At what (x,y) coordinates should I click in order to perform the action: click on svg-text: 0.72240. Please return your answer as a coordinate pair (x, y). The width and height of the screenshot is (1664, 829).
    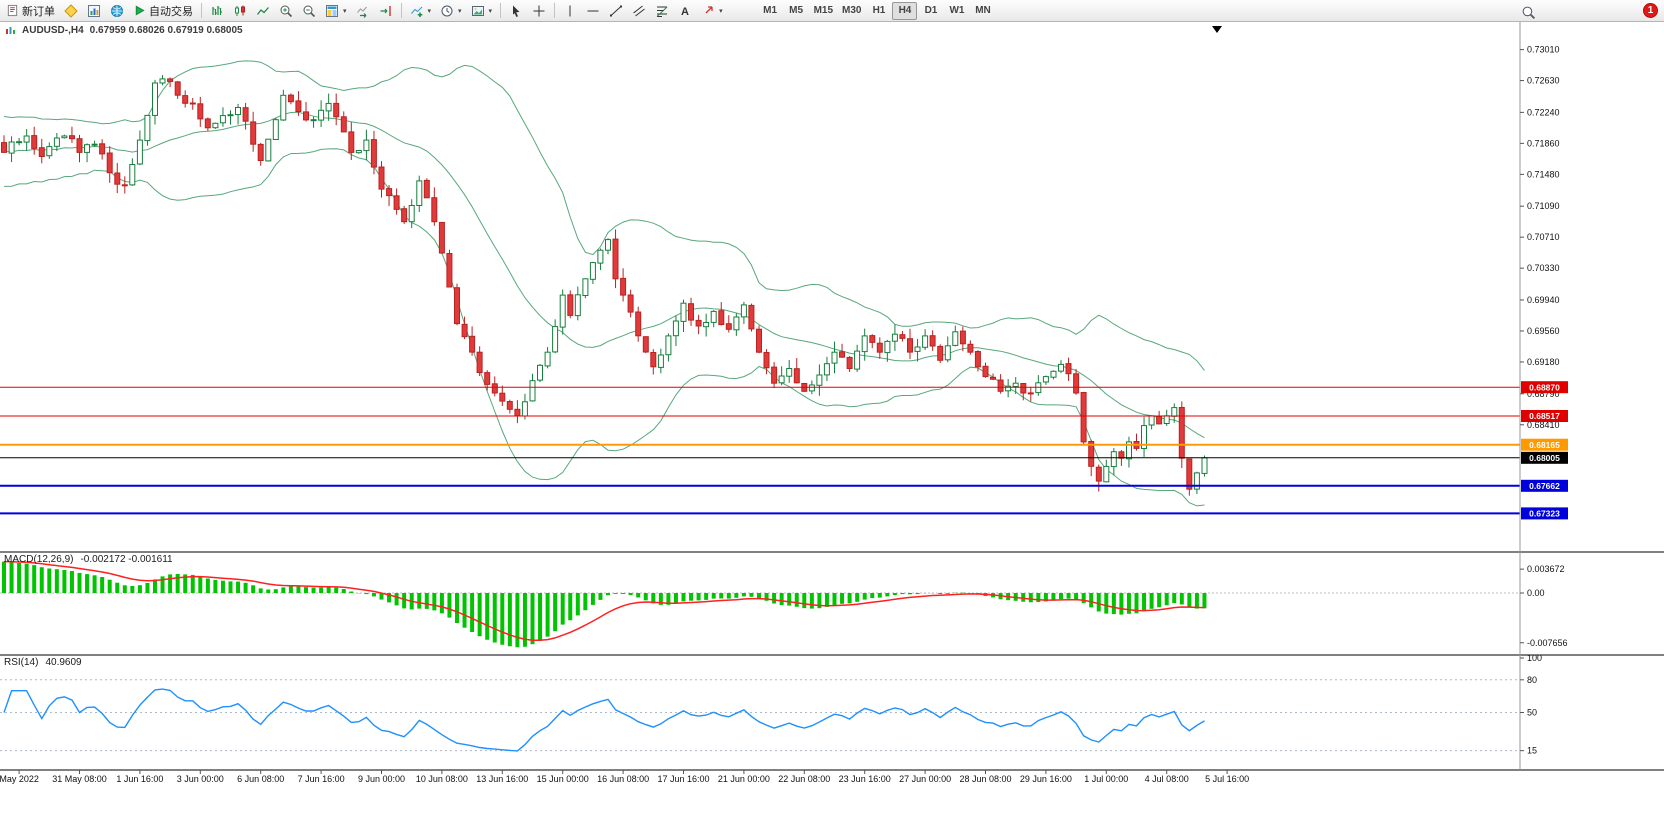
    Looking at the image, I should click on (1543, 112).